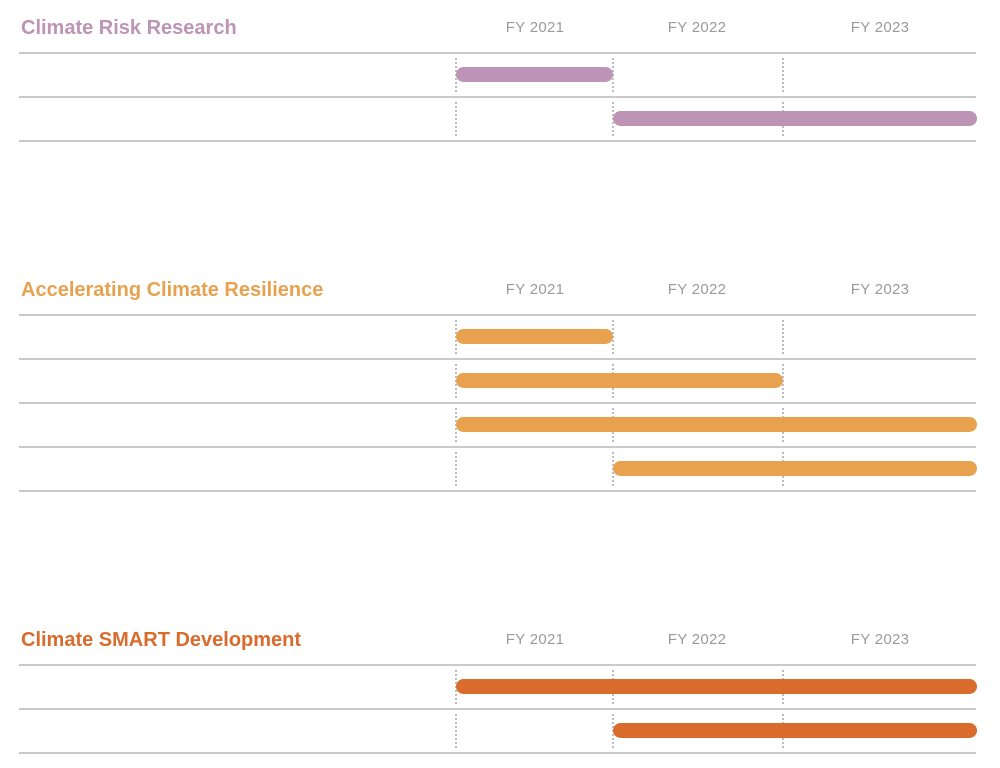 The height and width of the screenshot is (768, 1000). Describe the element at coordinates (161, 640) in the screenshot. I see `section-title: Climate SMART Development` at that location.